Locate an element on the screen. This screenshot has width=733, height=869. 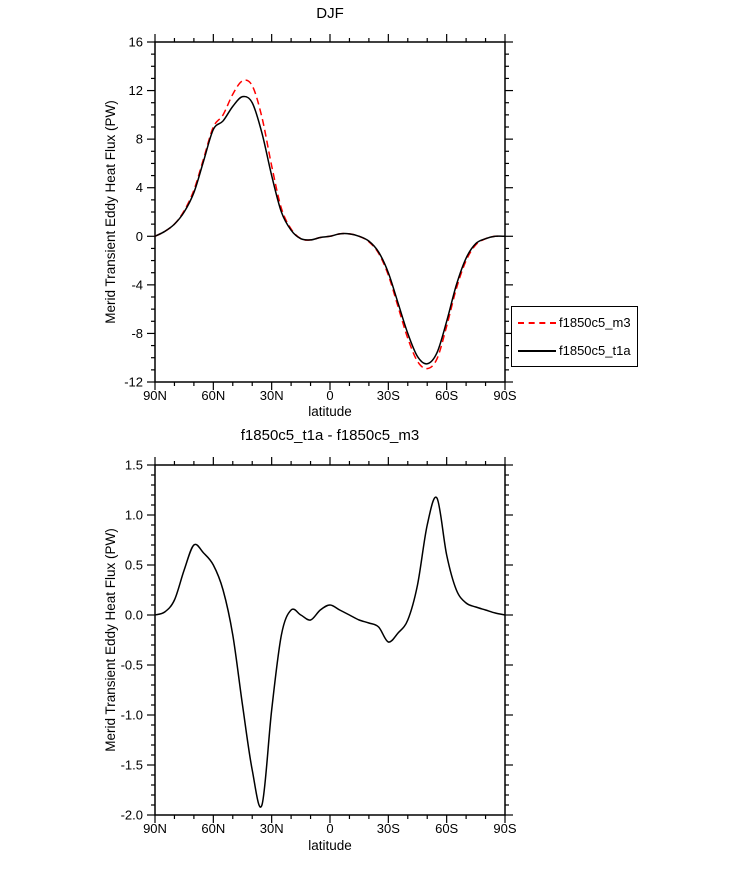
legend-label-t1a: f1850c5_t1a is located at coordinates (595, 350).